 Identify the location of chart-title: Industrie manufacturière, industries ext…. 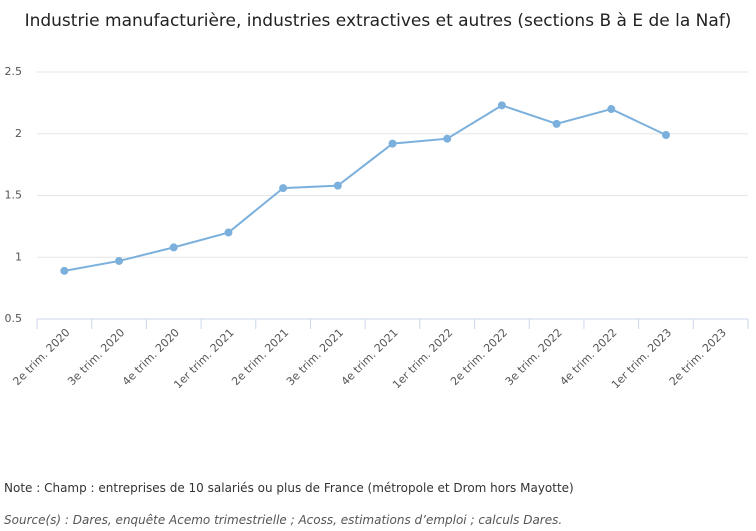
(378, 21).